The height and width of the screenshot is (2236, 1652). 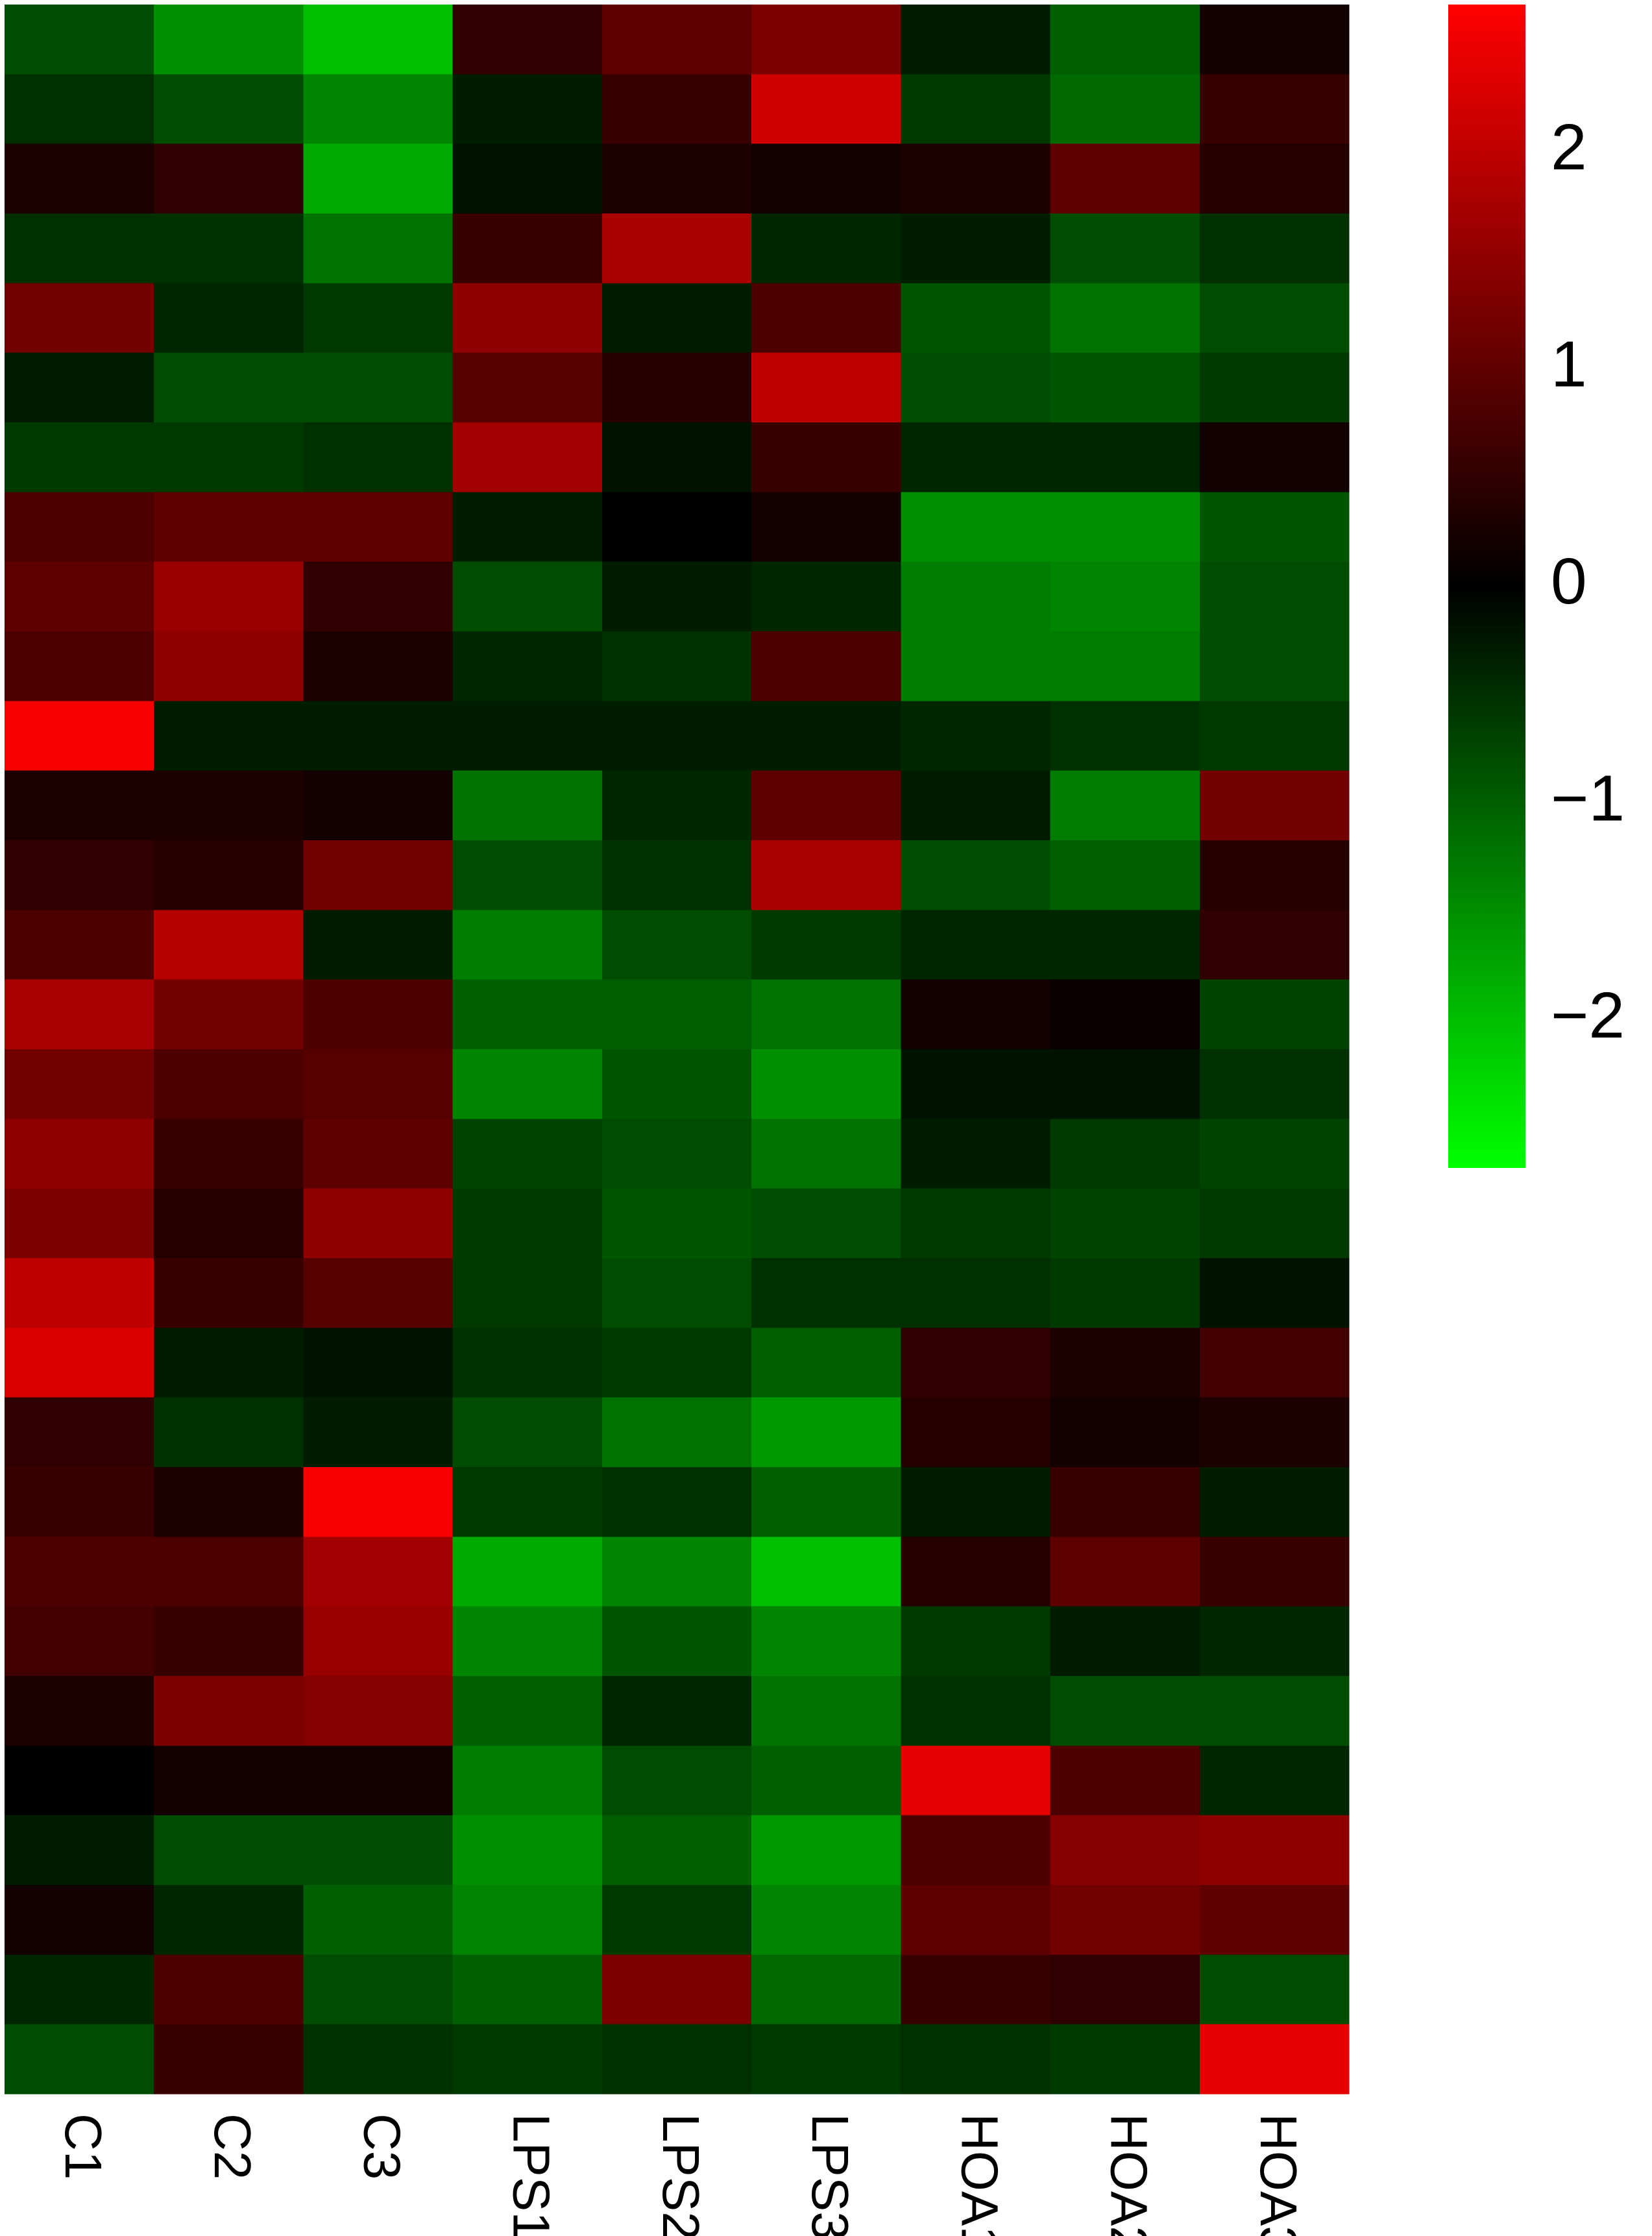 I want to click on column-label: LPS1, so click(x=532, y=2174).